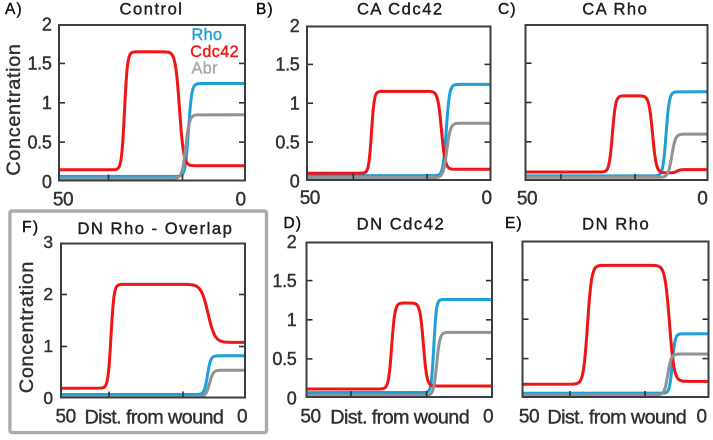 The width and height of the screenshot is (713, 440). Describe the element at coordinates (155, 228) in the screenshot. I see `svg-text: DN Rho - Overlap` at that location.